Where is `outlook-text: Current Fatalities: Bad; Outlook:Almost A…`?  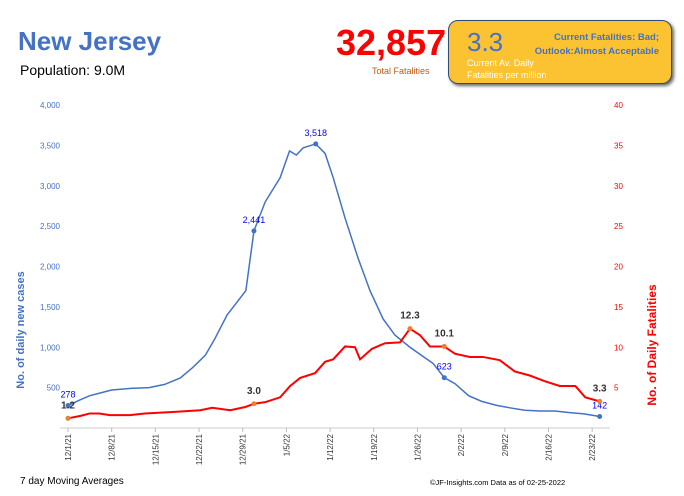
outlook-text: Current Fatalities: Bad; Outlook:Almost A… is located at coordinates (594, 45).